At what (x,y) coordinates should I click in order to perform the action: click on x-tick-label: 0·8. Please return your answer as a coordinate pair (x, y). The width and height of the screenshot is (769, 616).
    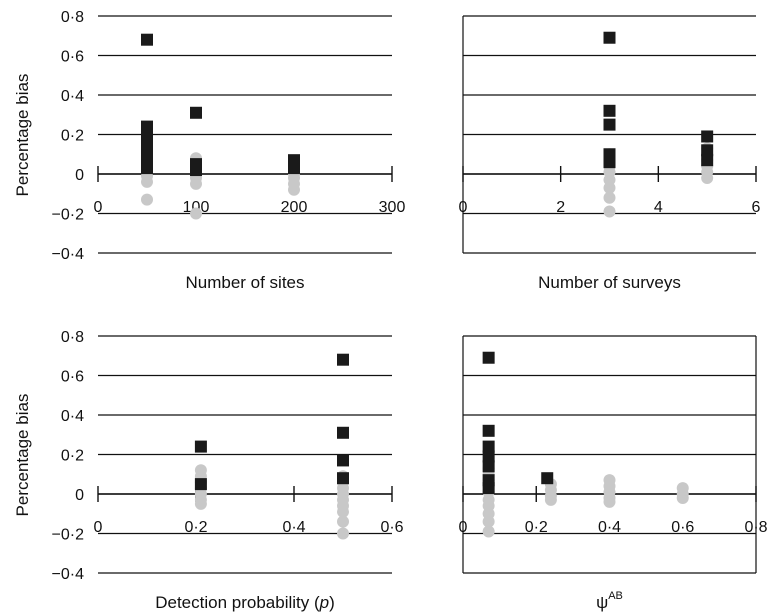
    Looking at the image, I should click on (755, 527).